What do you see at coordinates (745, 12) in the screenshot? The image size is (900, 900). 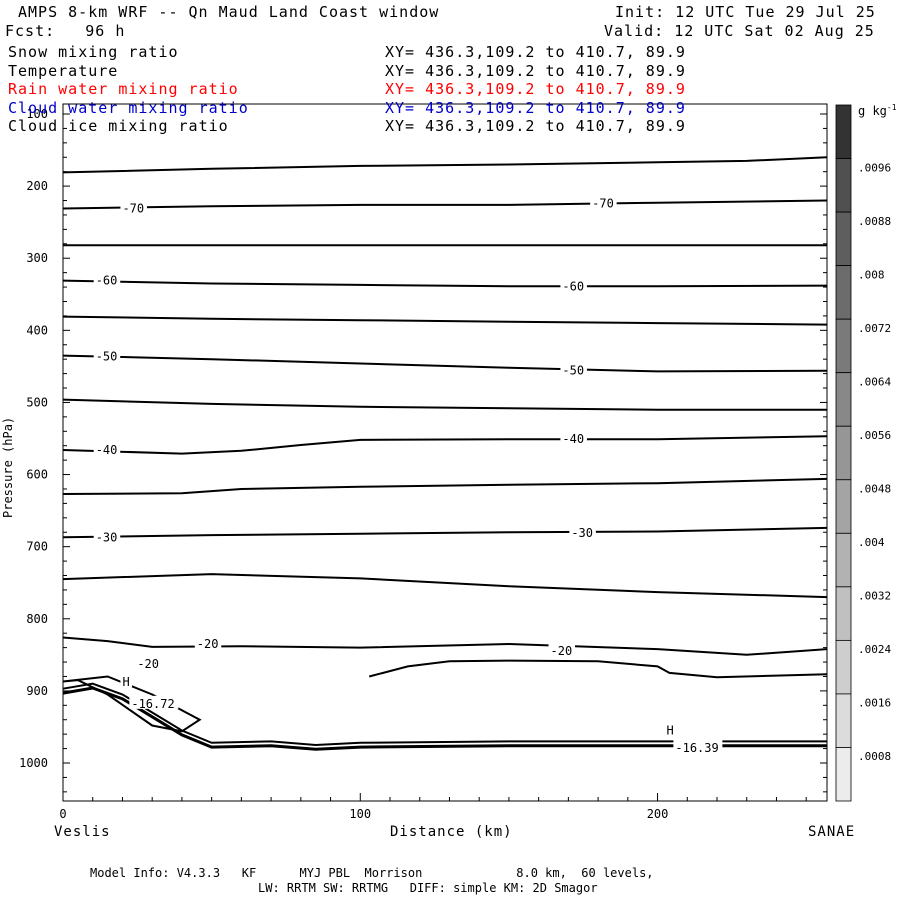 I see `init-time: Init: 12 UTC Tue 29 Jul 25` at bounding box center [745, 12].